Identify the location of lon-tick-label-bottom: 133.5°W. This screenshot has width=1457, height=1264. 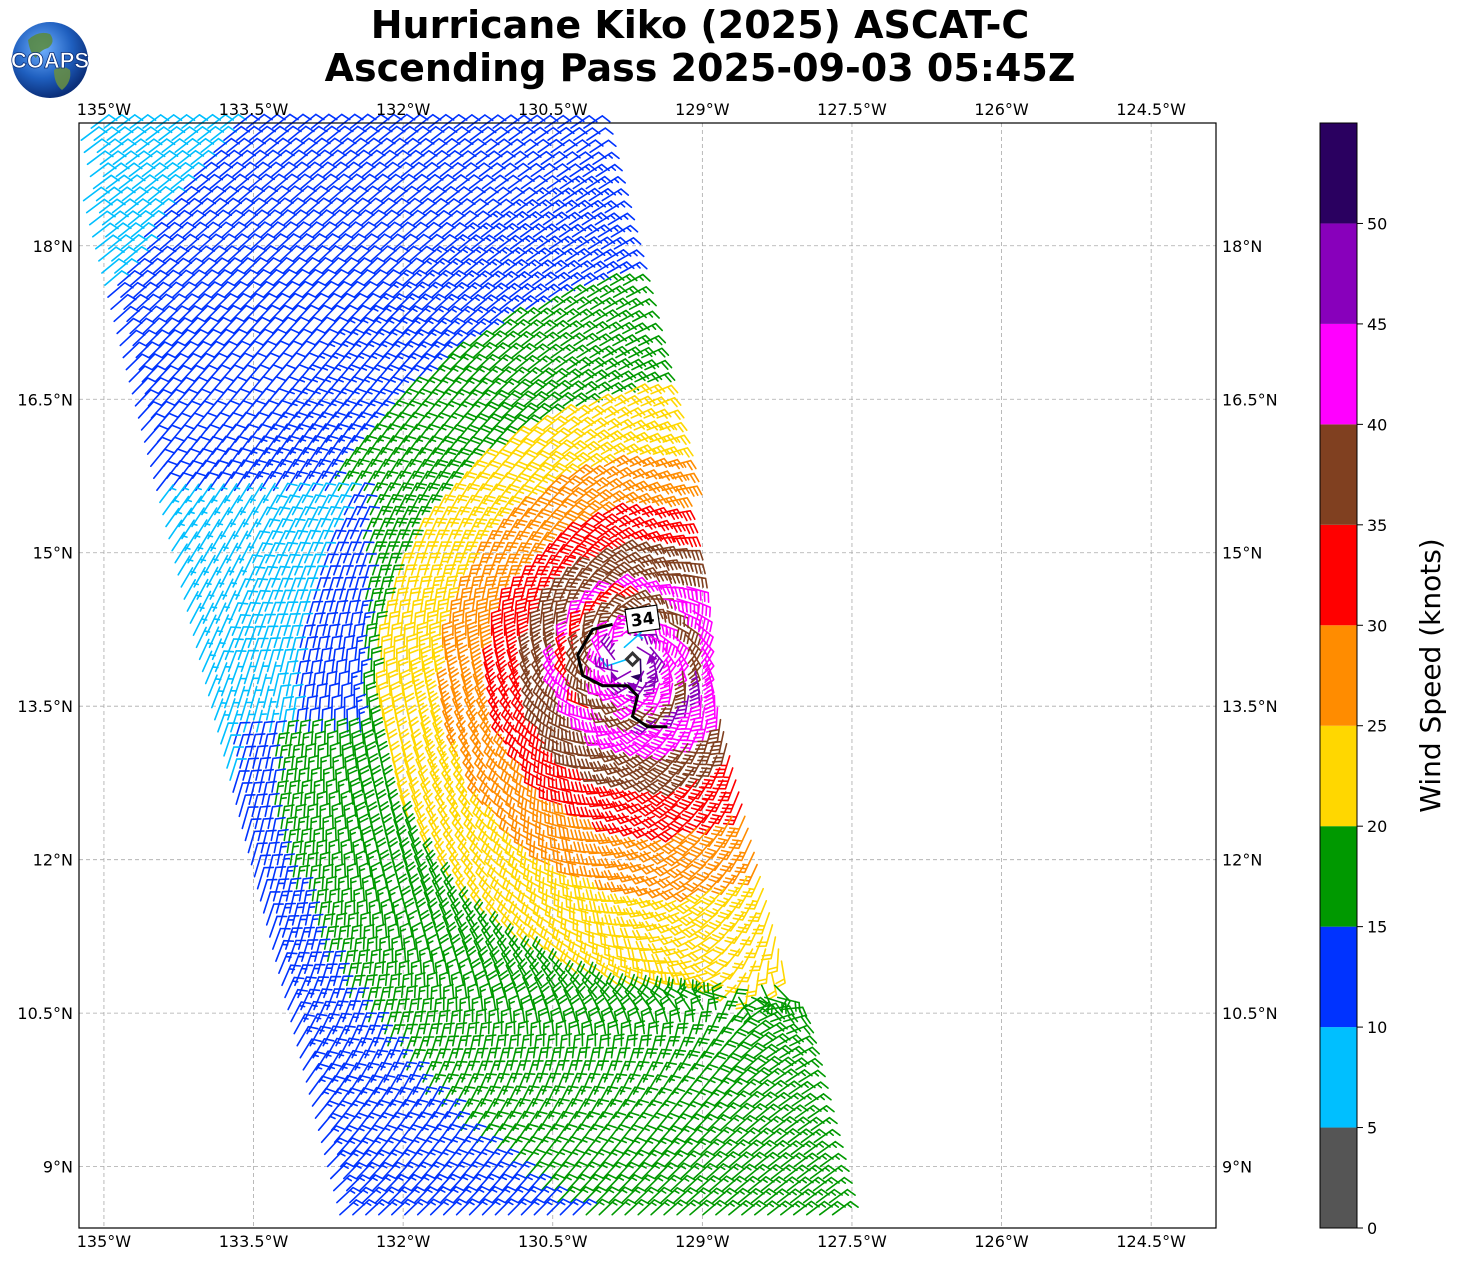
(254, 1241).